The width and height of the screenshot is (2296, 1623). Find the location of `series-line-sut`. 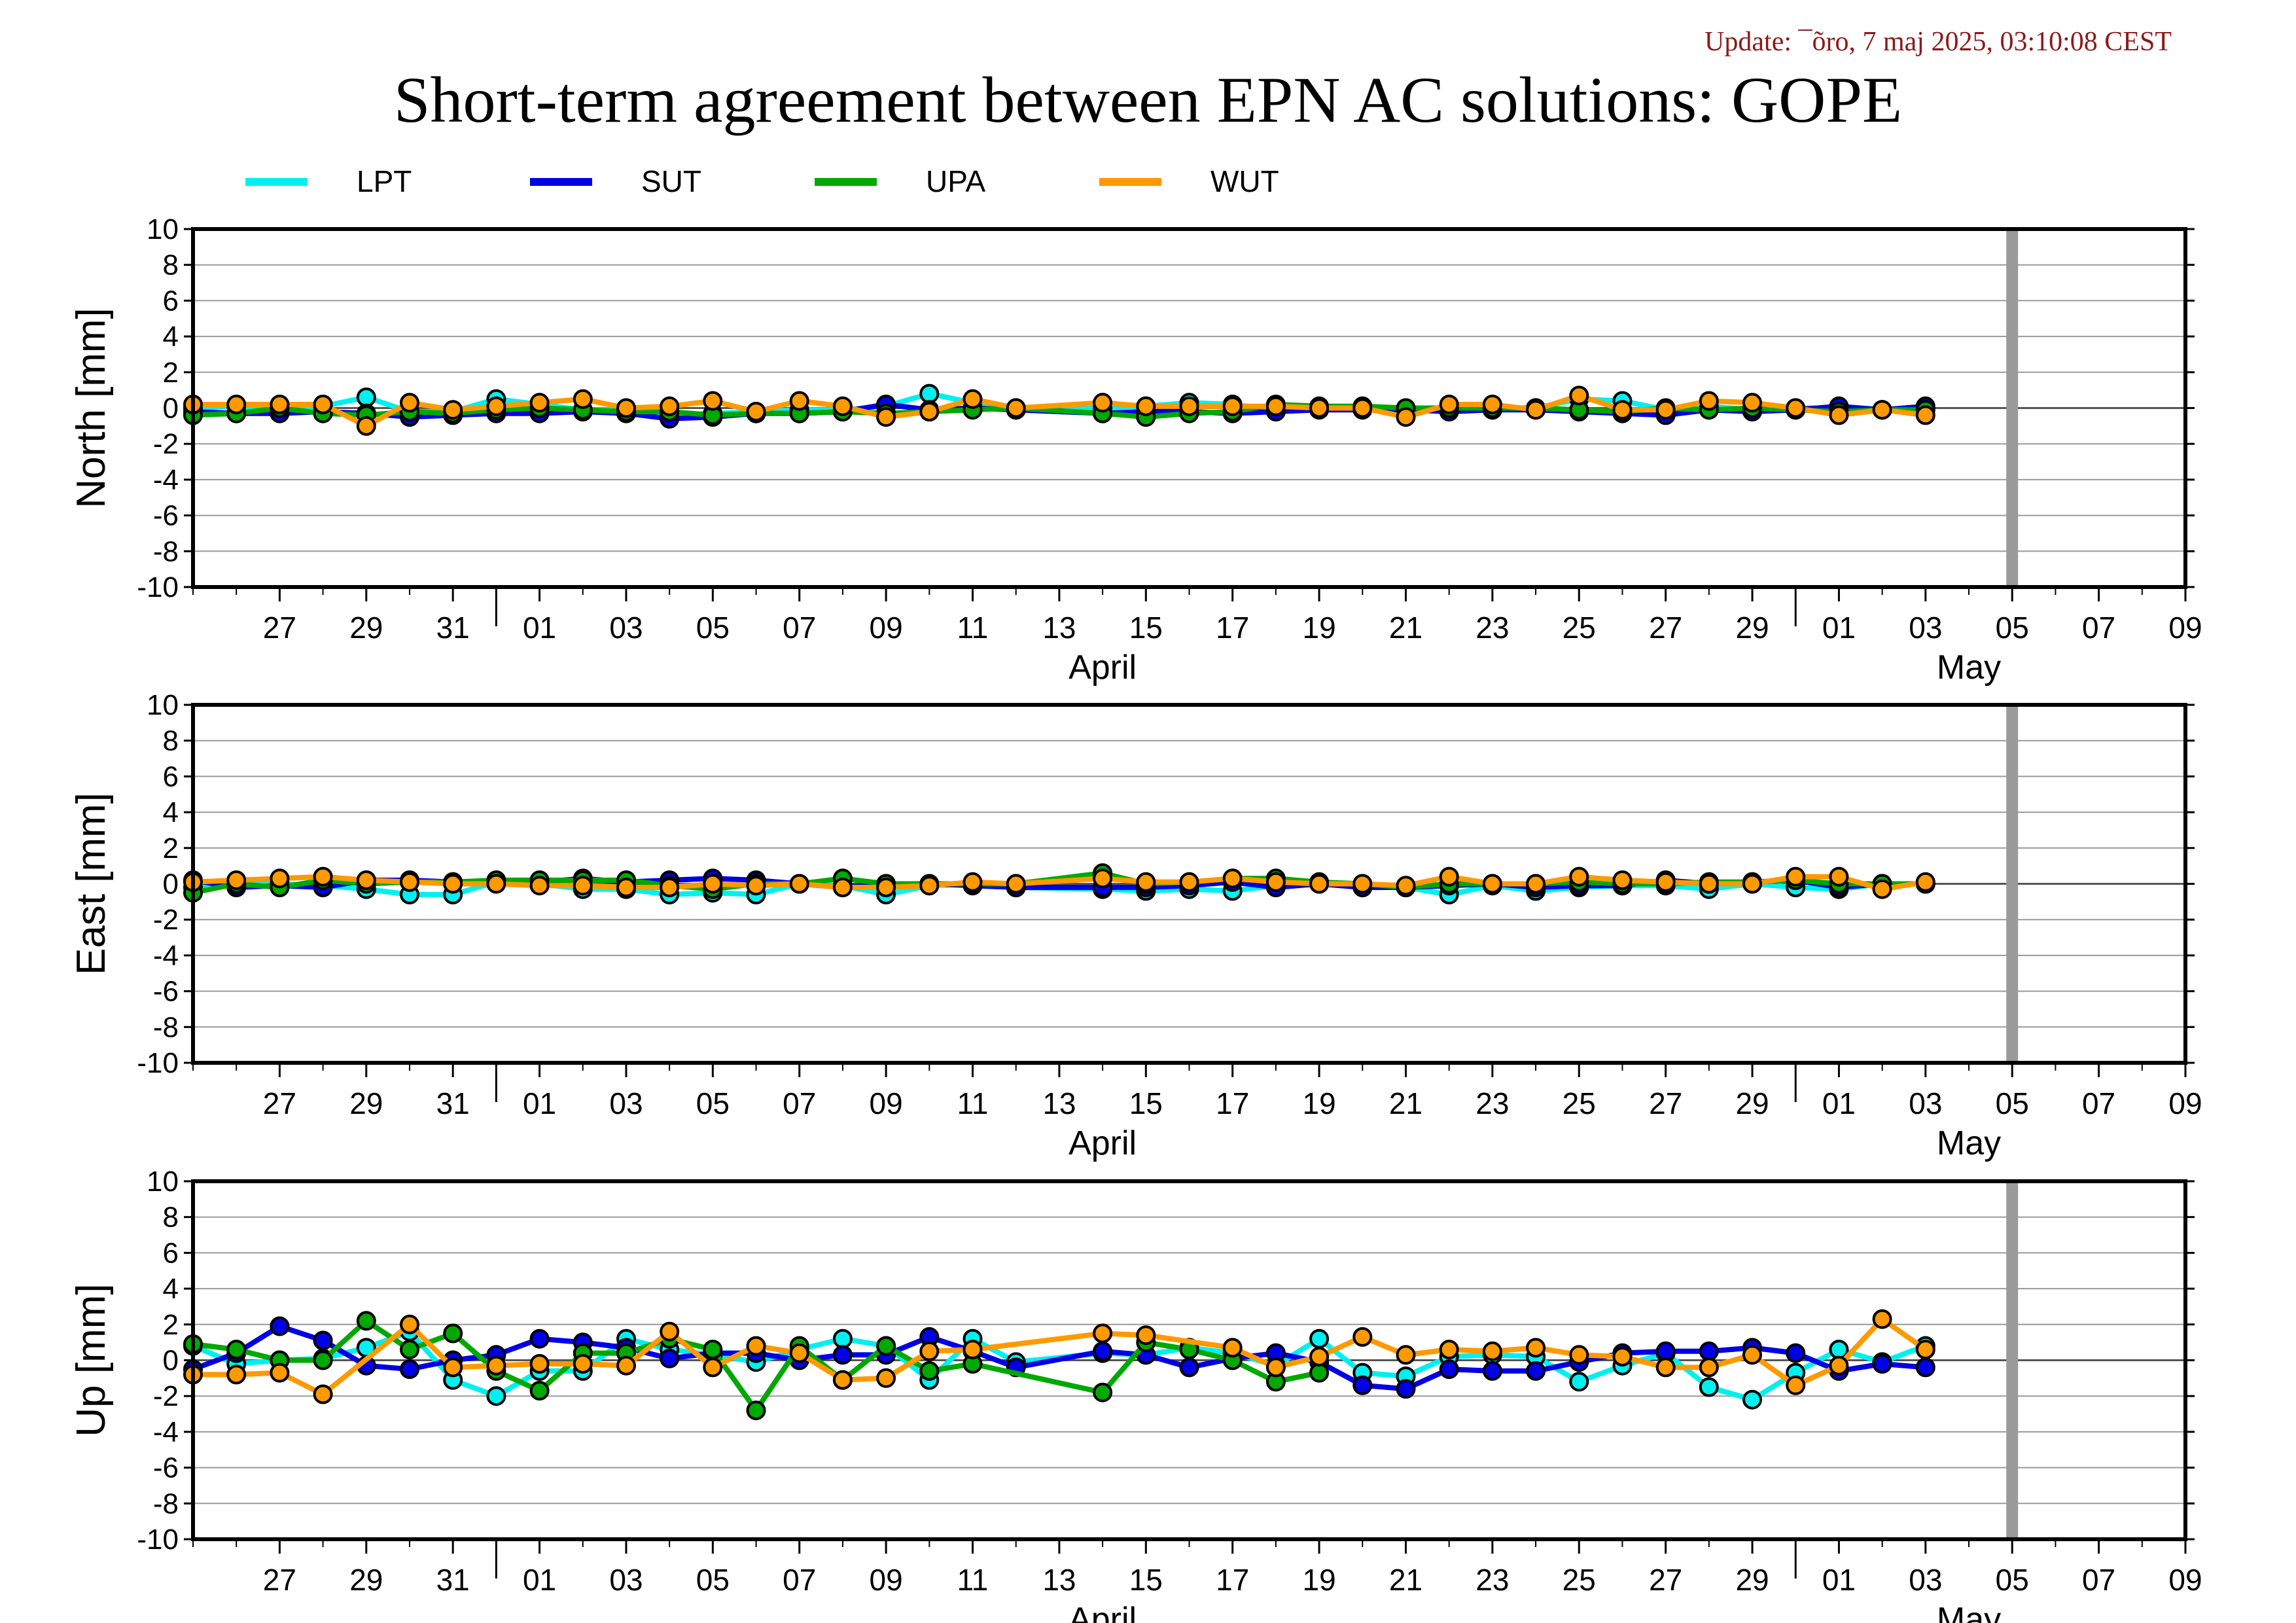

series-line-sut is located at coordinates (1059, 1357).